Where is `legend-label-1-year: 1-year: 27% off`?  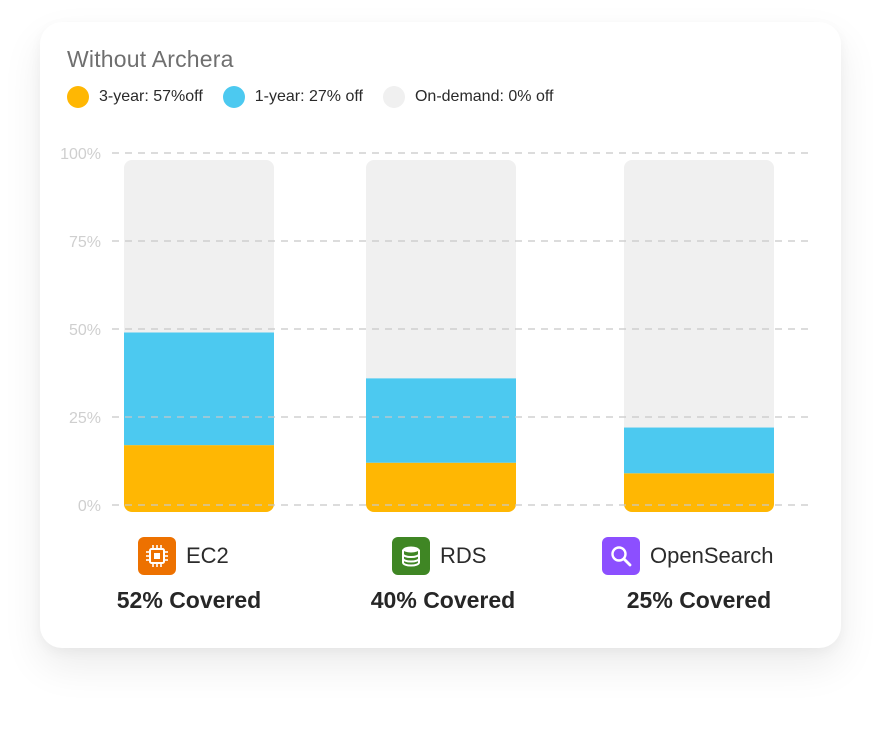
legend-label-1-year: 1-year: 27% off is located at coordinates (308, 96).